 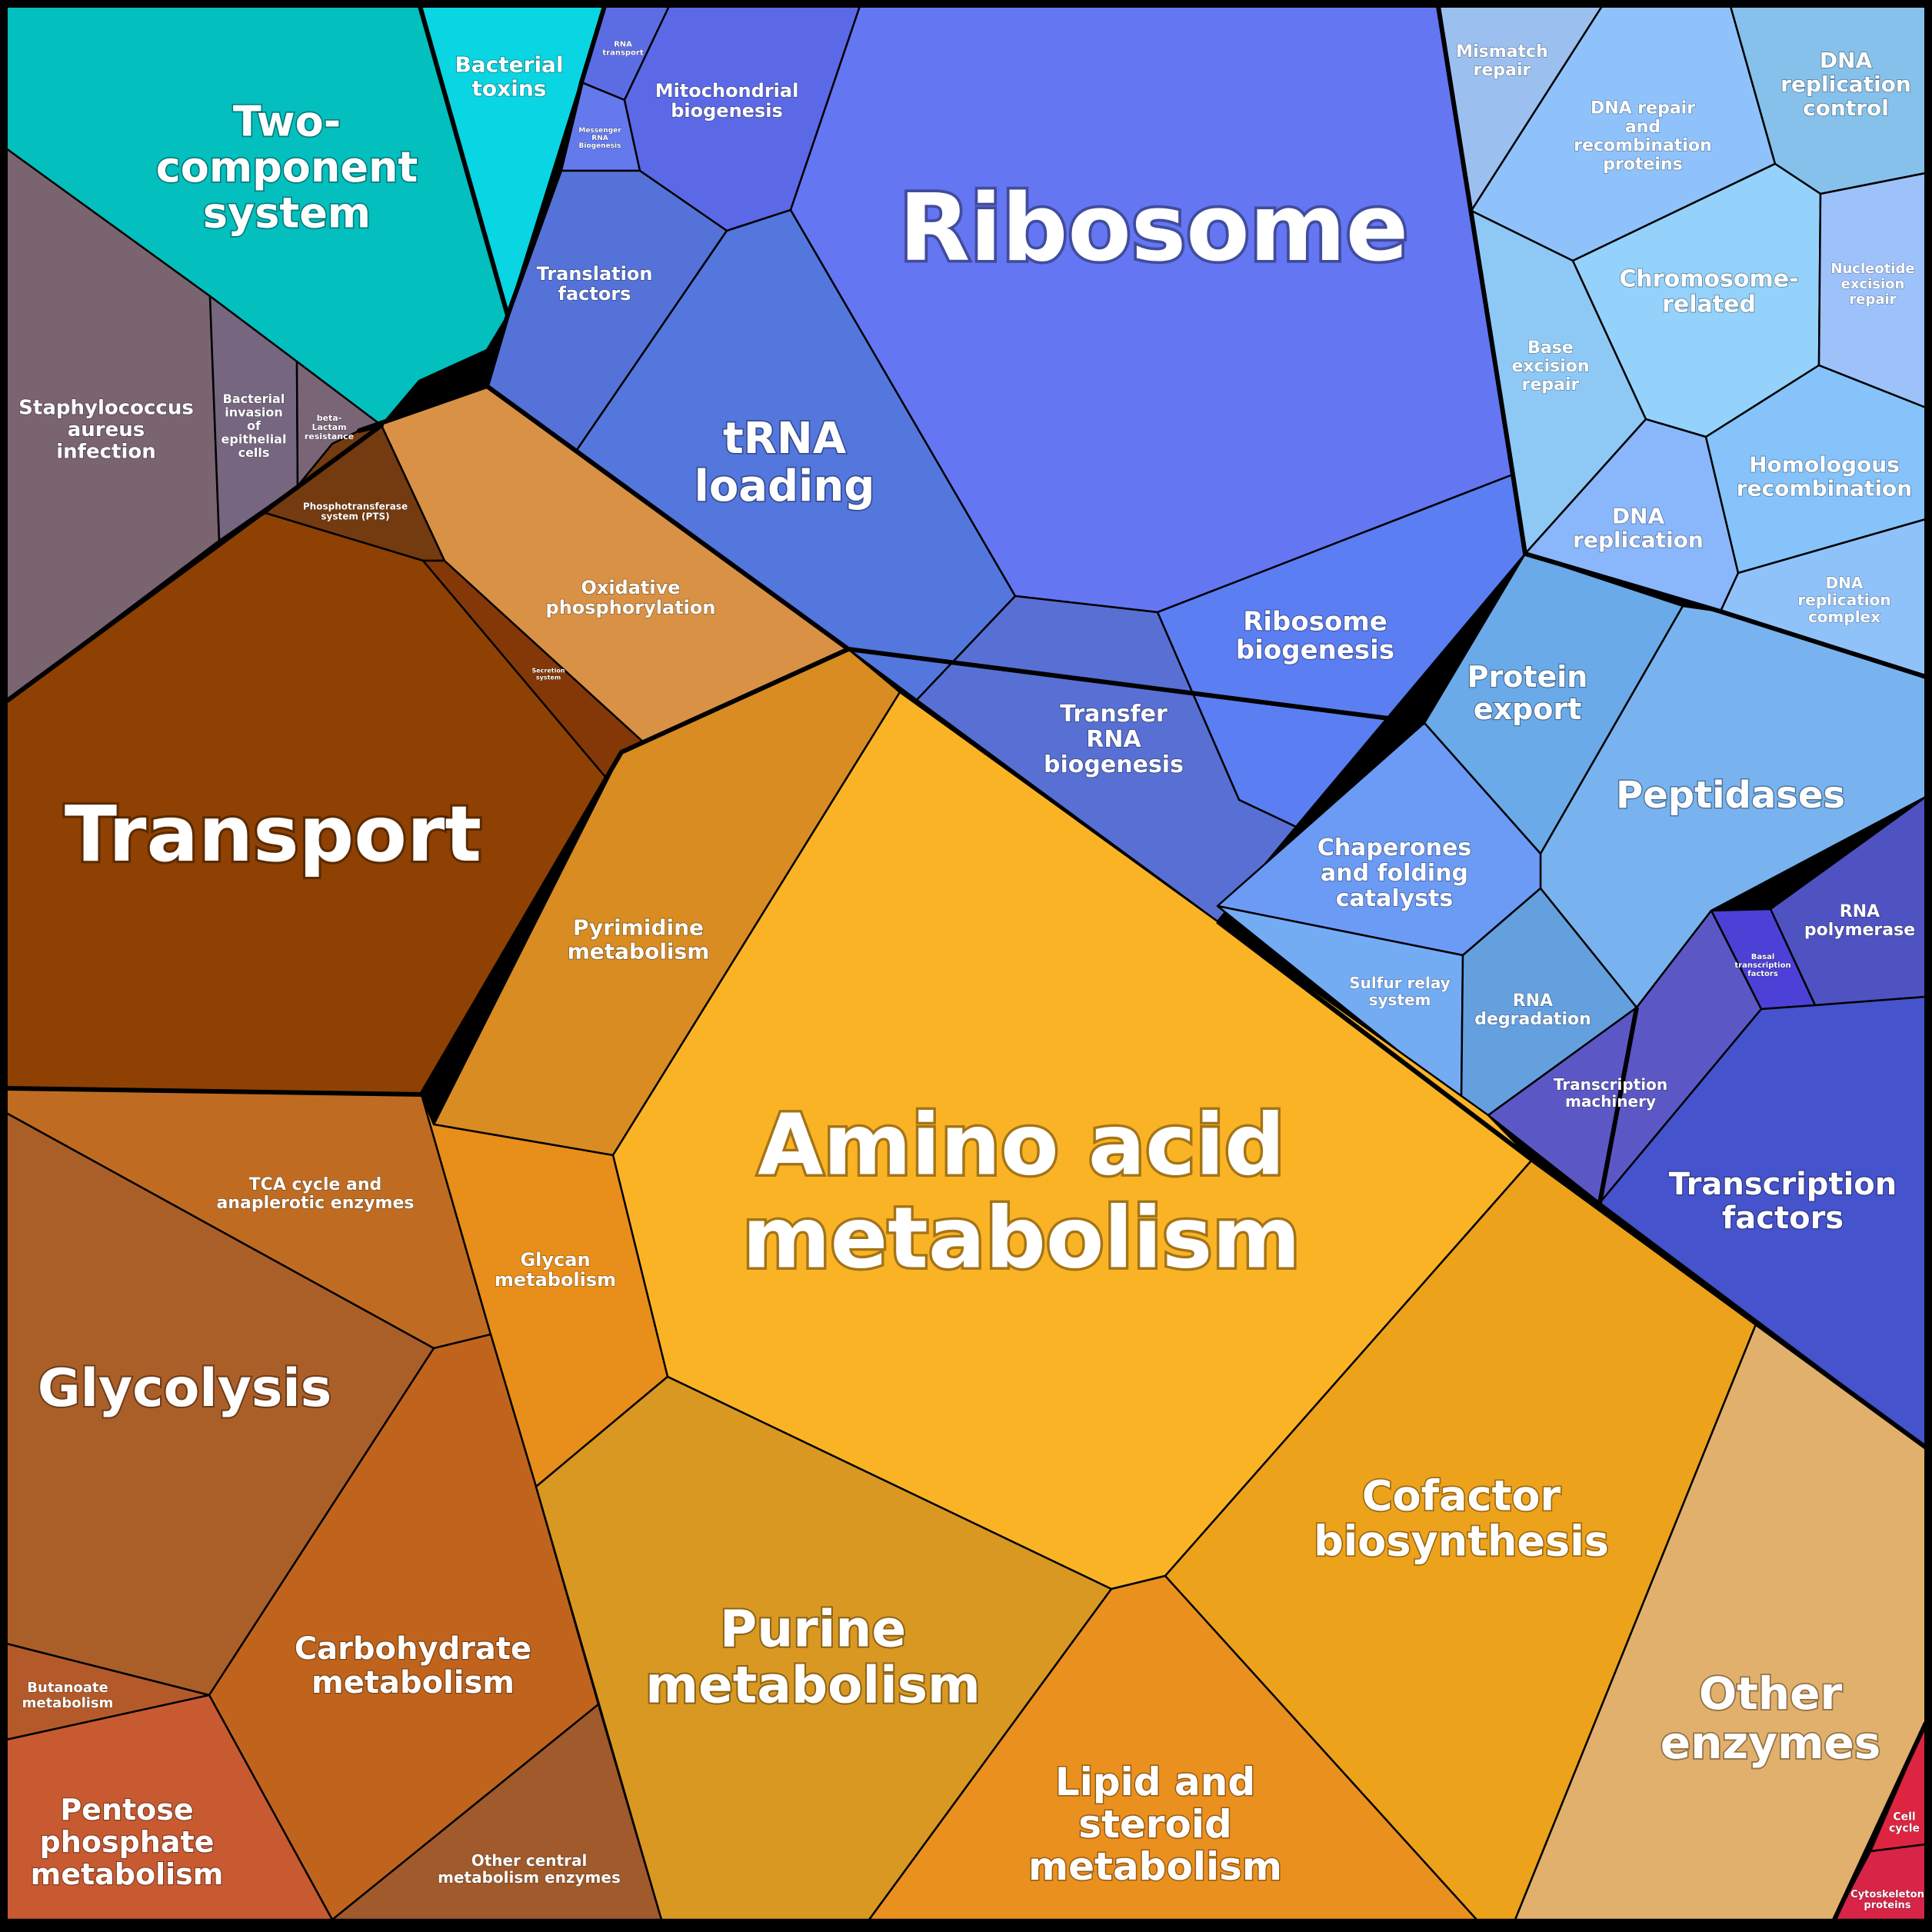 I want to click on label-pentose-phosphate-metabolism: Pentose phosphate metabolism, so click(x=127, y=1842).